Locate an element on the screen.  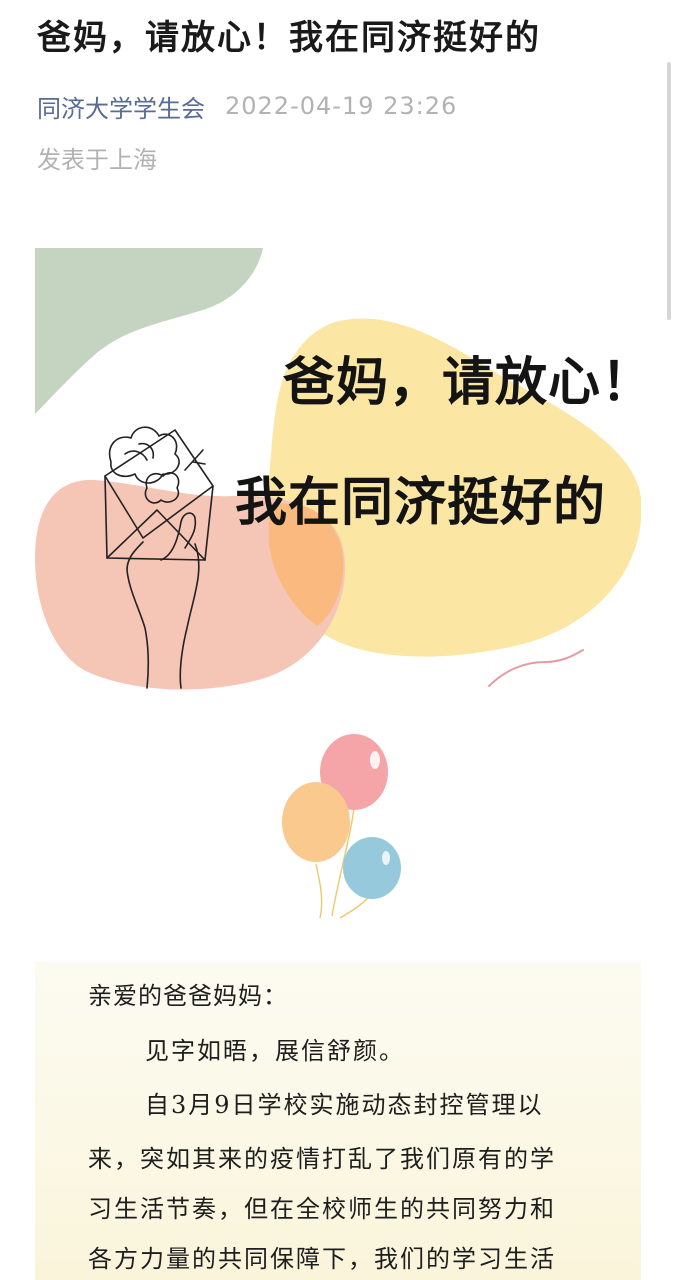
letter-line: 来，突如其来的疫情打乱了我们原有的学 is located at coordinates (322, 1159).